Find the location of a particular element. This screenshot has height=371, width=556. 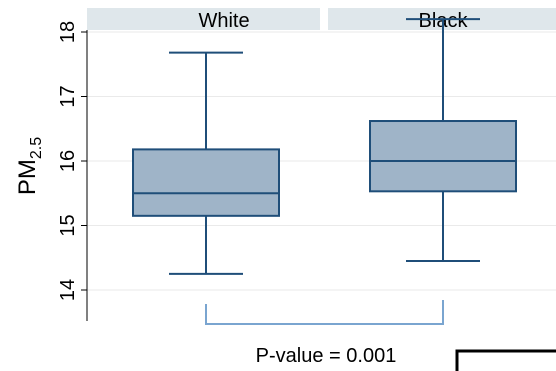

y-tick-label: 15 is located at coordinates (68, 225).